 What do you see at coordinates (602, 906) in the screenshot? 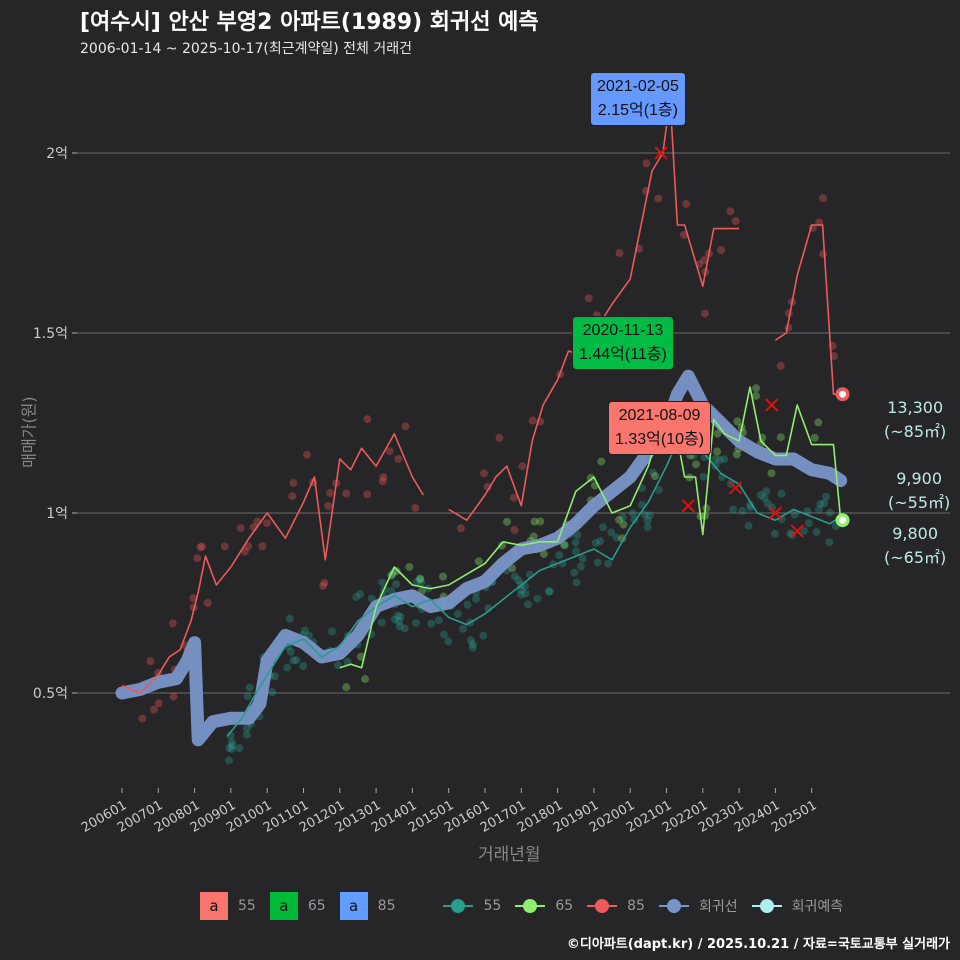
I see `legend-line-85-icon` at bounding box center [602, 906].